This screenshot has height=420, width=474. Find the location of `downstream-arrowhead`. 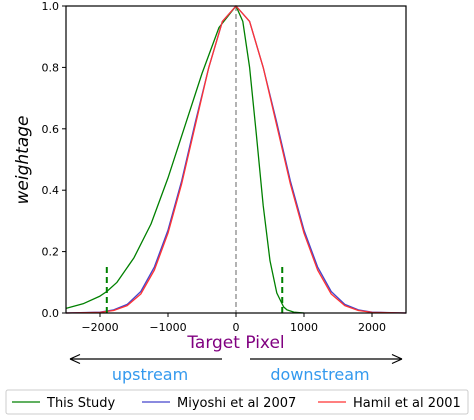

downstream-arrowhead is located at coordinates (397, 359).